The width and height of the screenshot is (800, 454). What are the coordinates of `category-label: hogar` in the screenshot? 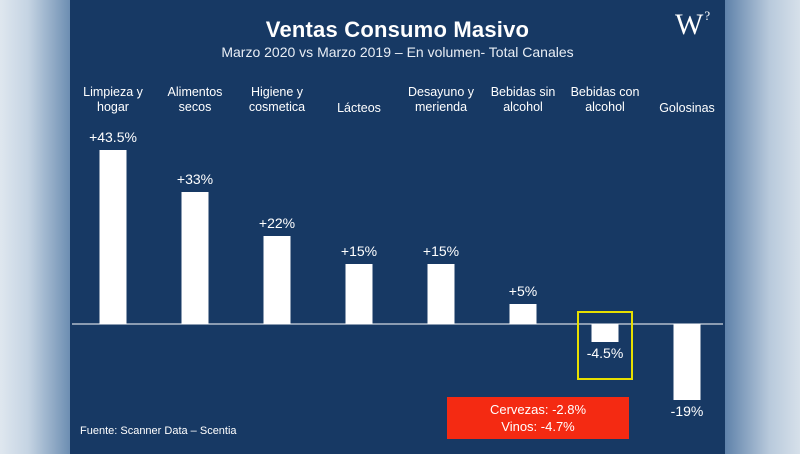 It's located at (113, 107).